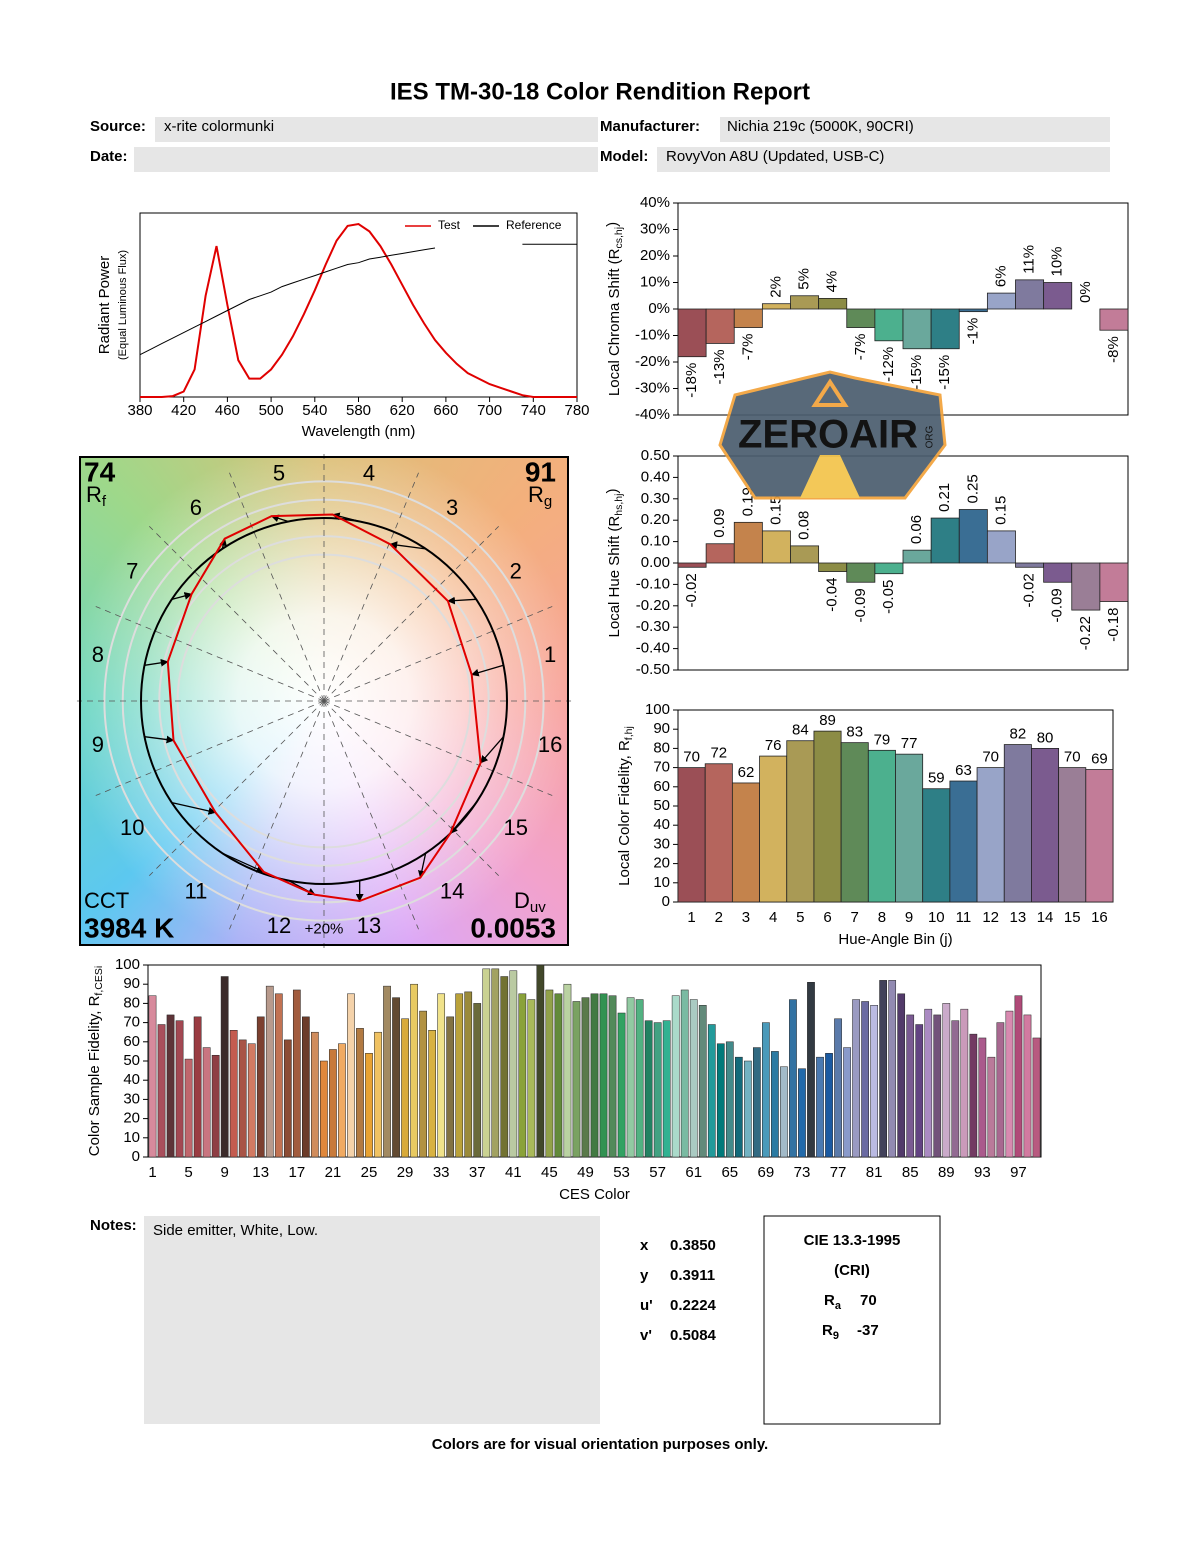  Describe the element at coordinates (972, 331) in the screenshot. I see `value-label: -1%` at that location.